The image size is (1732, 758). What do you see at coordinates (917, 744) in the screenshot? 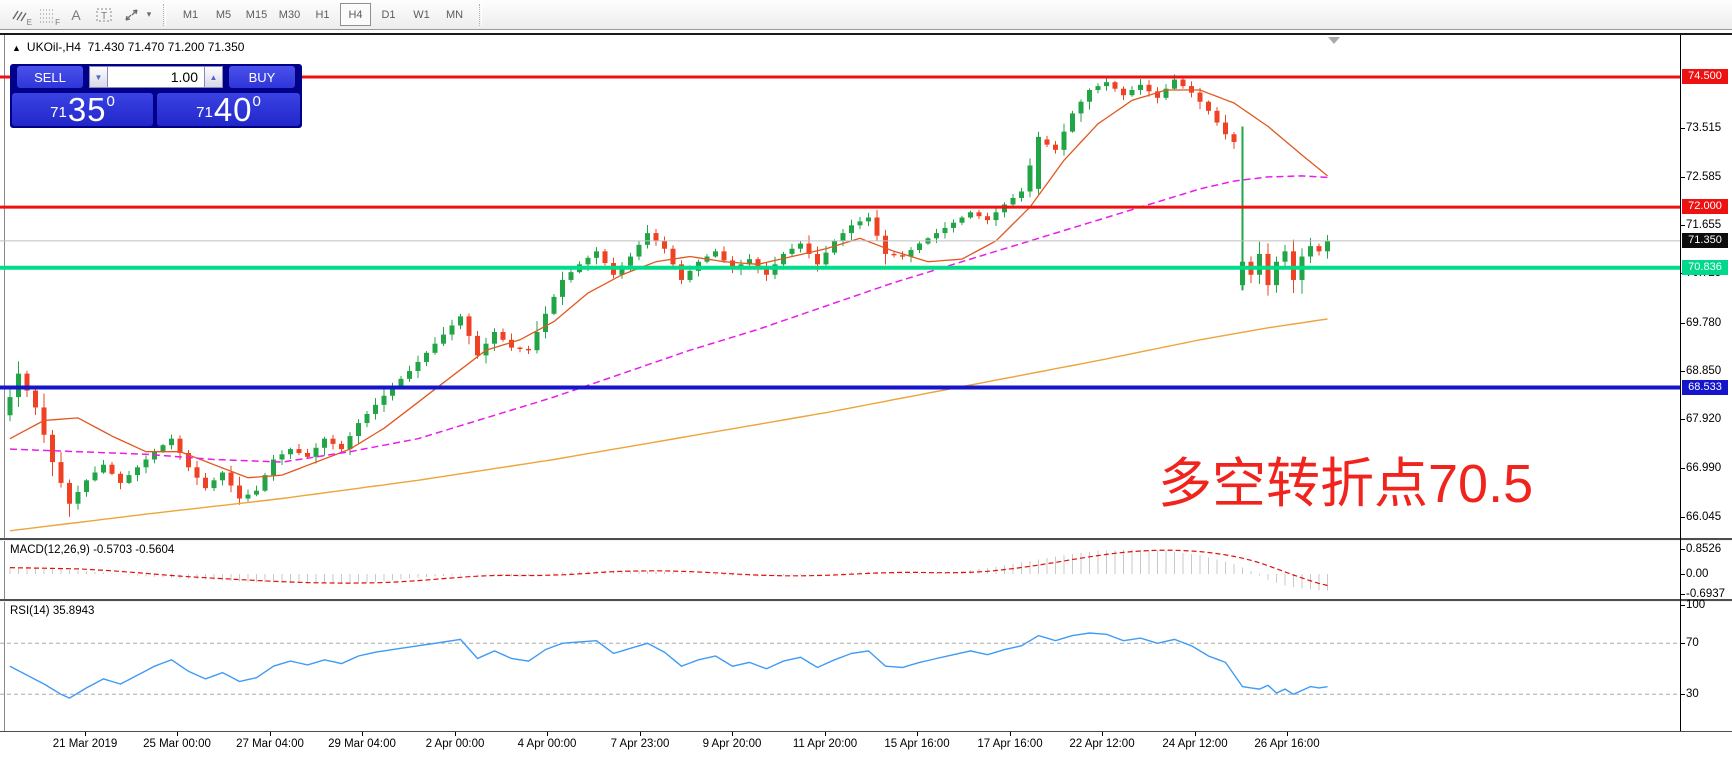
I see `time-label: 15 Apr 16:00` at bounding box center [917, 744].